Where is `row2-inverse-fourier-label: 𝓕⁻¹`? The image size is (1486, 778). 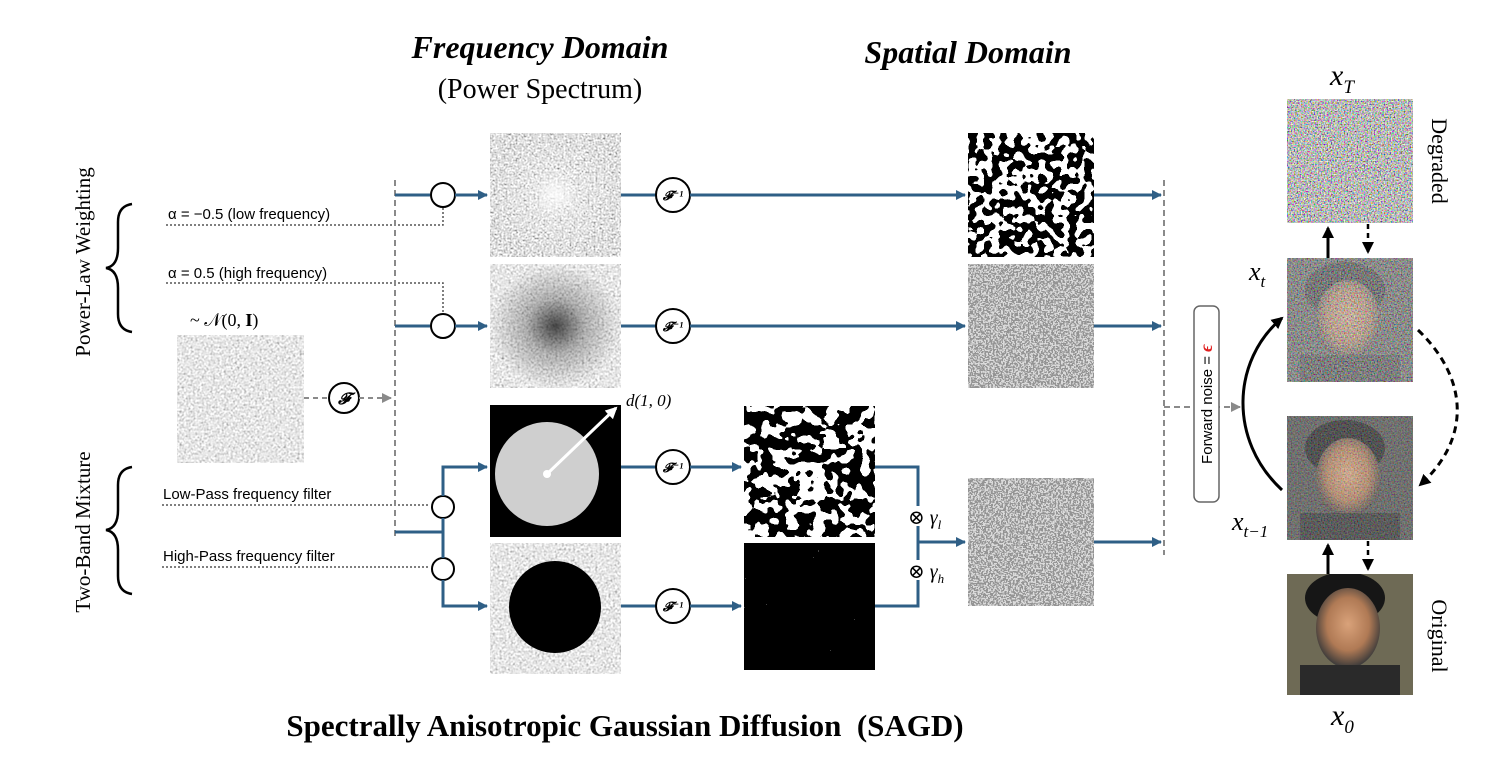
row2-inverse-fourier-label: 𝓕⁻¹ is located at coordinates (672, 326).